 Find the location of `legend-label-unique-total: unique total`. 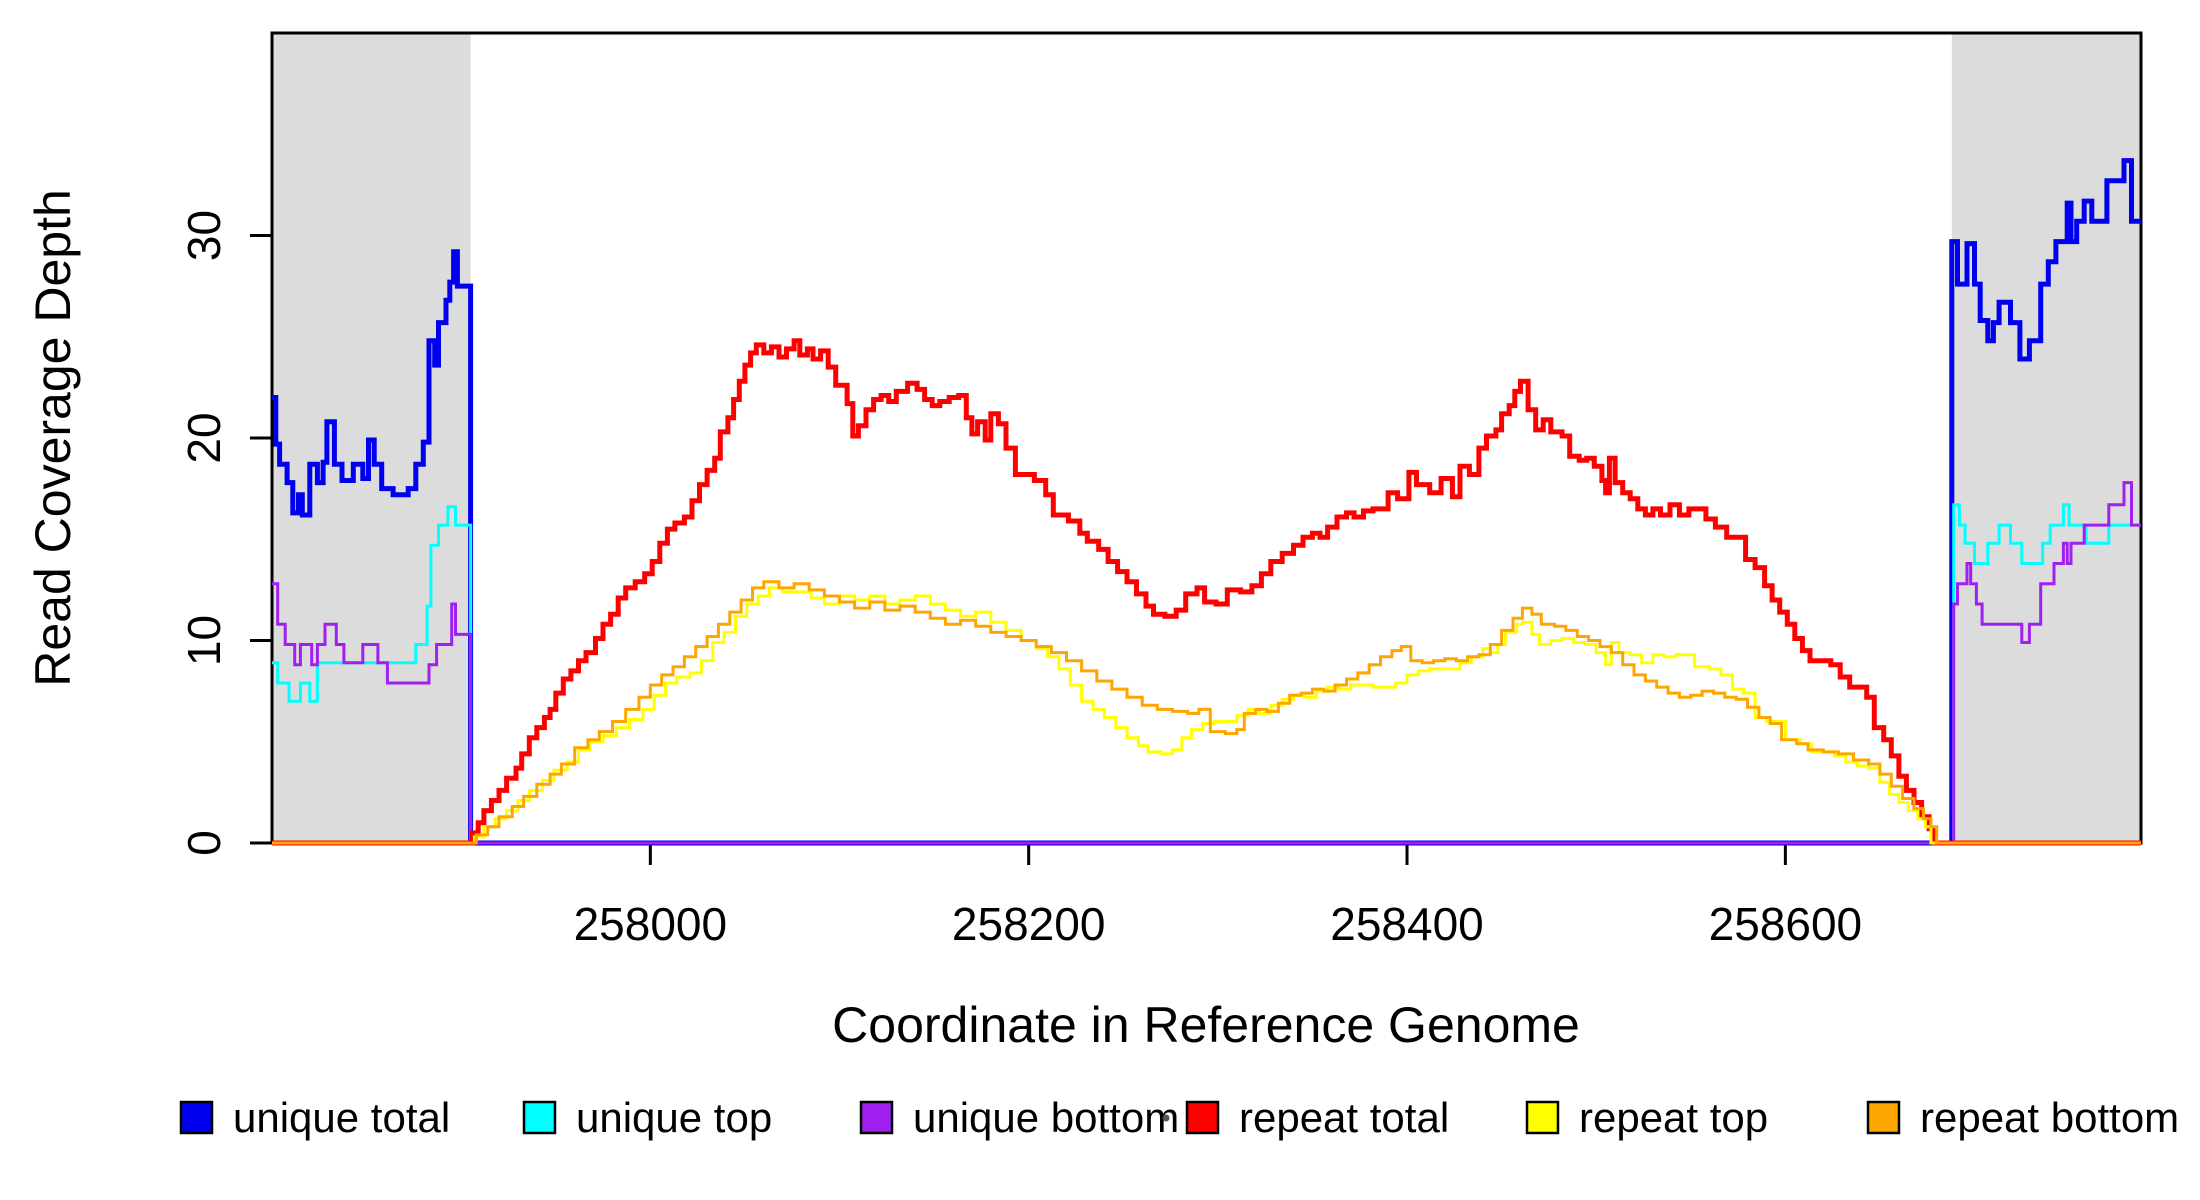

legend-label-unique-total: unique total is located at coordinates (341, 1117).